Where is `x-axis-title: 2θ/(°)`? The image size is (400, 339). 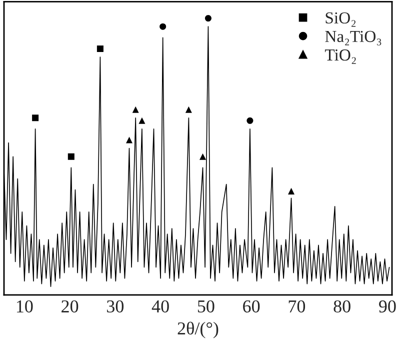 x-axis-title: 2θ/(°) is located at coordinates (198, 330).